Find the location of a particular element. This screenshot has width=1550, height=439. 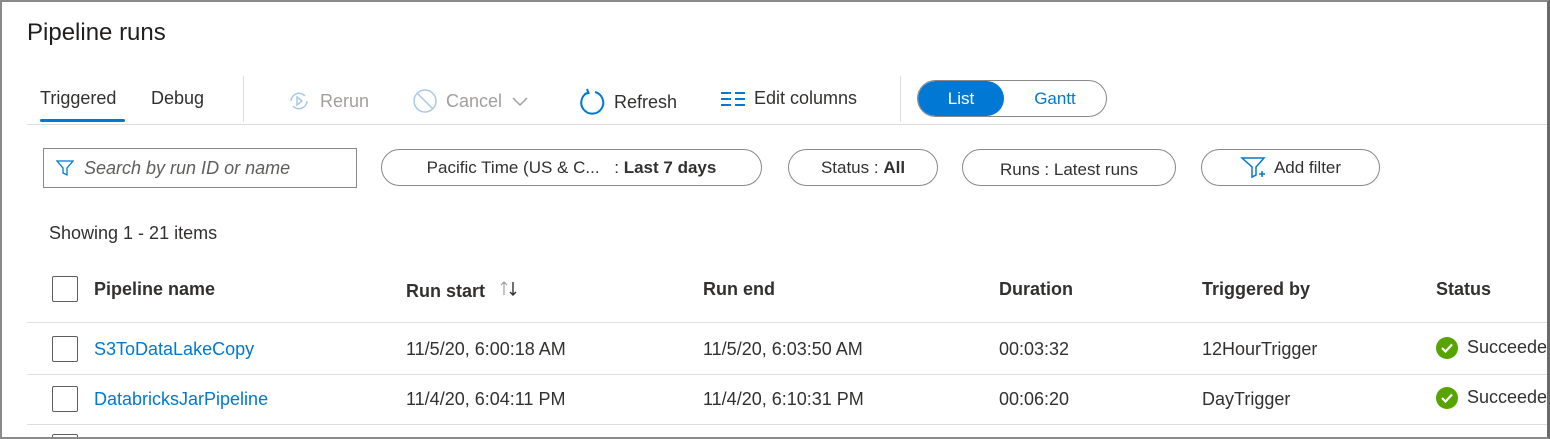

add-filter-button: Add filter is located at coordinates (1290, 167).